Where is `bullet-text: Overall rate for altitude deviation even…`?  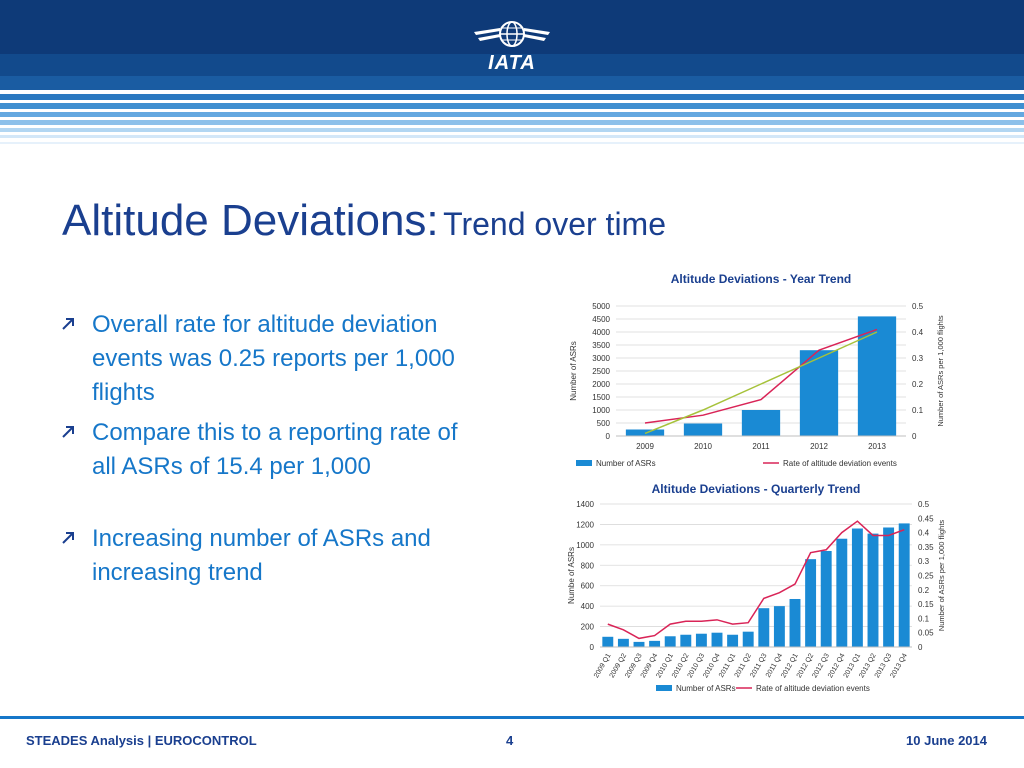
bullet-text: Overall rate for altitude deviation even… is located at coordinates (273, 358).